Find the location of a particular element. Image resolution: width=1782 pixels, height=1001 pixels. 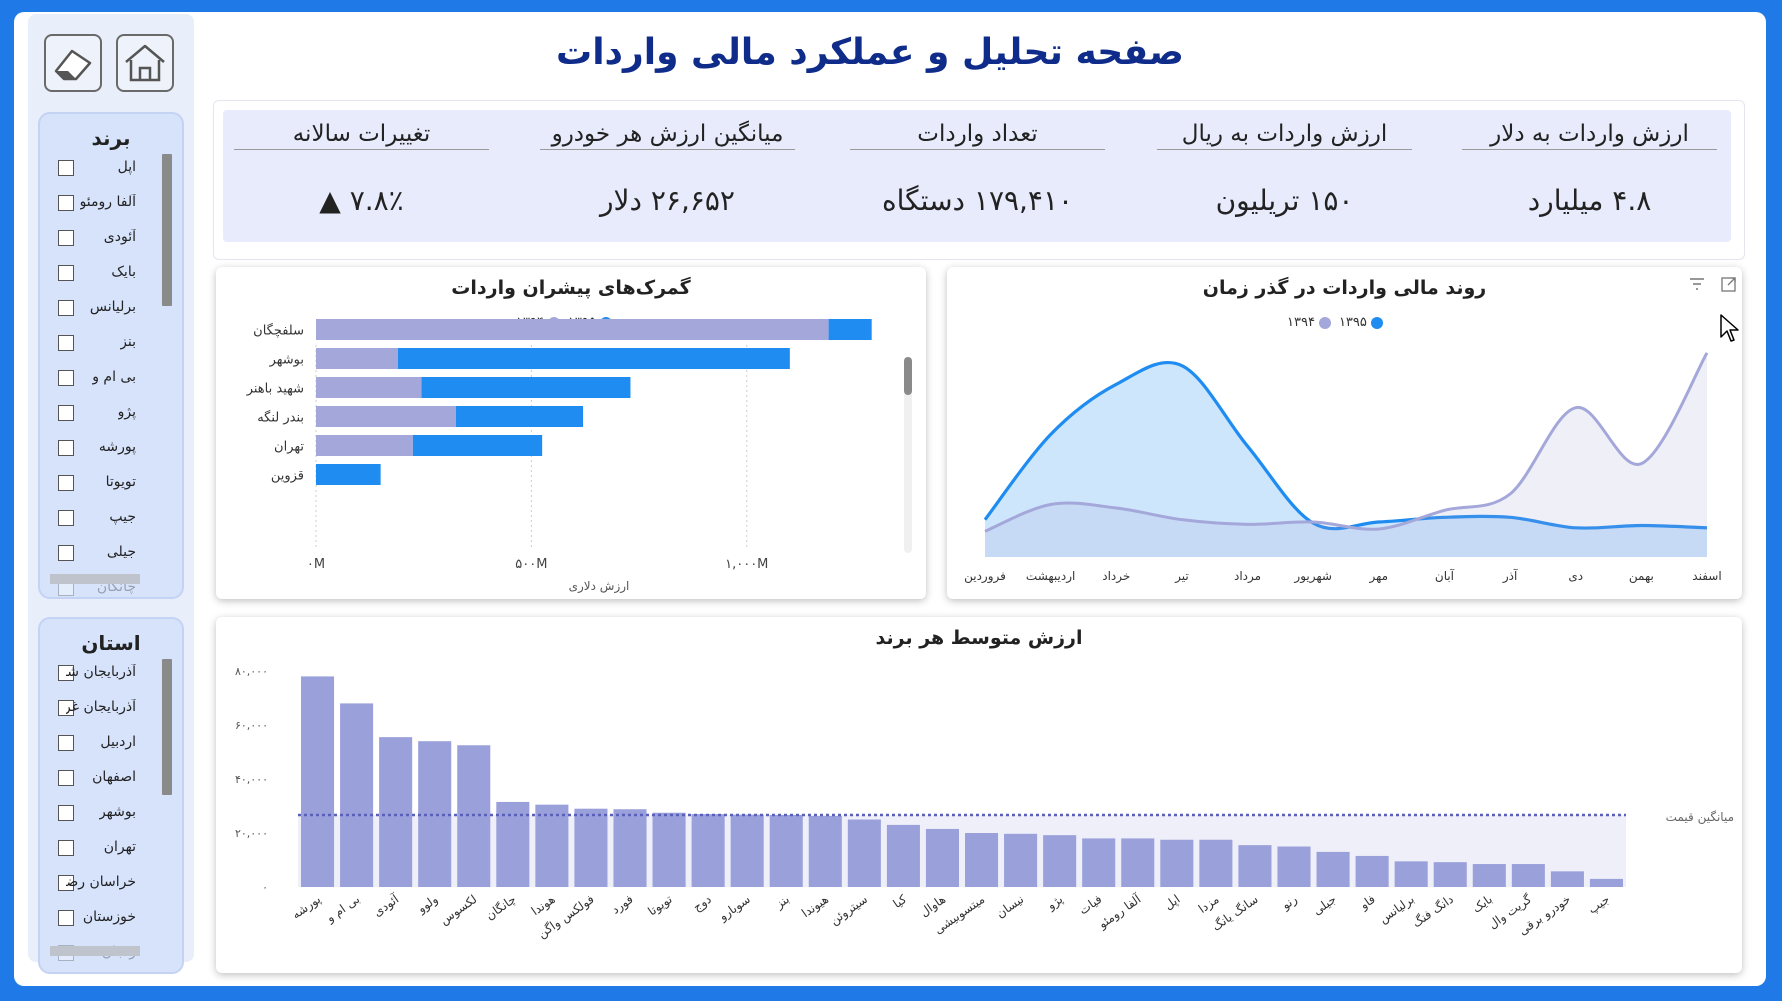

brand-slicer-item-label: بنز is located at coordinates (128, 342).